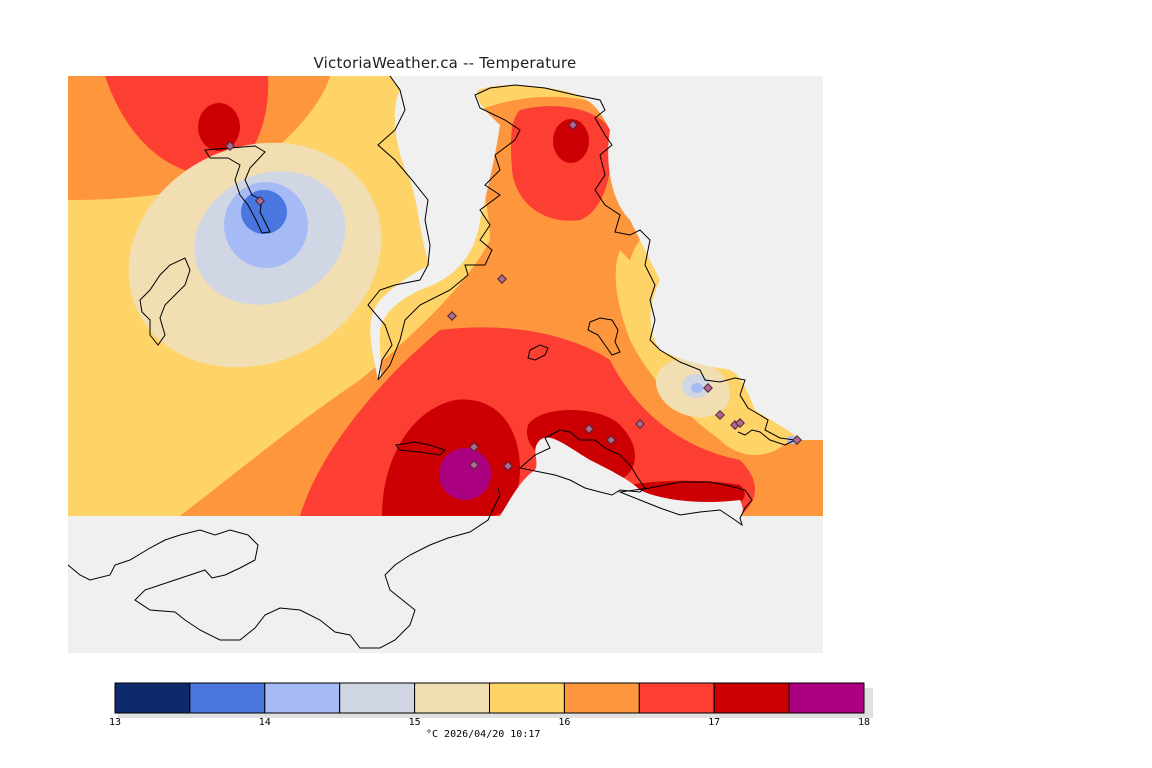  What do you see at coordinates (571, 141) in the screenshot?
I see `zone-17-17-5-north` at bounding box center [571, 141].